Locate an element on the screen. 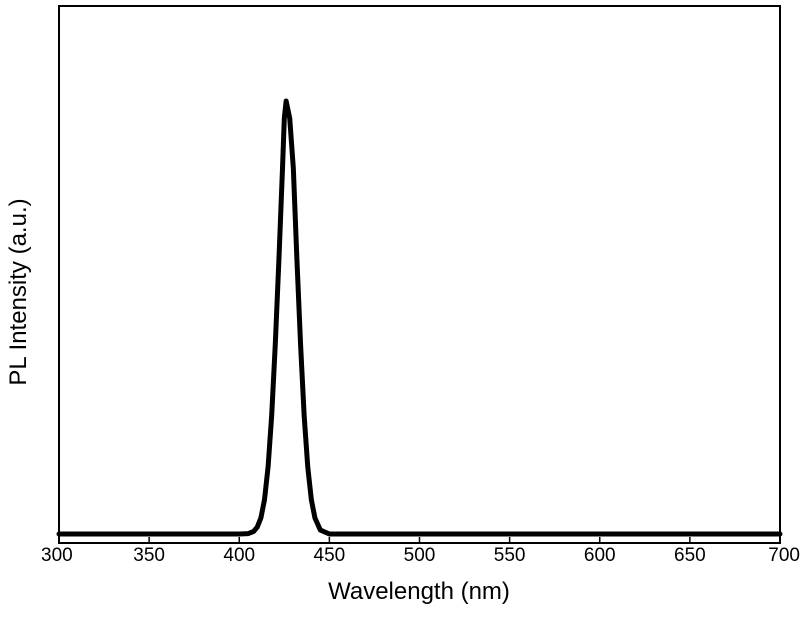 The image size is (801, 617). x-tick-label-700: 700 is located at coordinates (784, 555).